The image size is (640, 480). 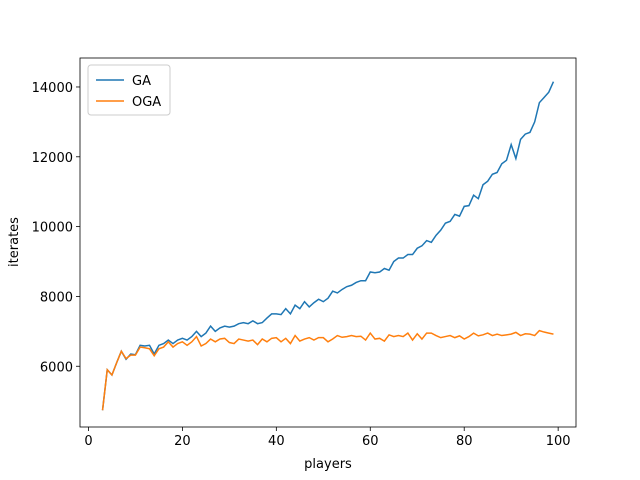 What do you see at coordinates (146, 102) in the screenshot?
I see `legend-label: OGA` at bounding box center [146, 102].